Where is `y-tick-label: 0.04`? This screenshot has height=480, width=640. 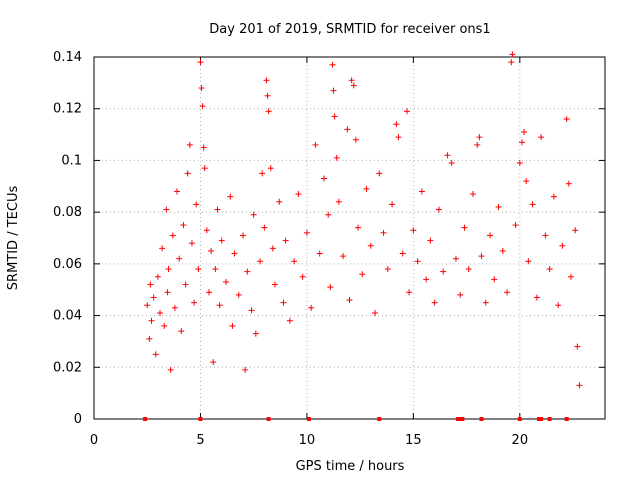
y-tick-label: 0.04 is located at coordinates (67, 316).